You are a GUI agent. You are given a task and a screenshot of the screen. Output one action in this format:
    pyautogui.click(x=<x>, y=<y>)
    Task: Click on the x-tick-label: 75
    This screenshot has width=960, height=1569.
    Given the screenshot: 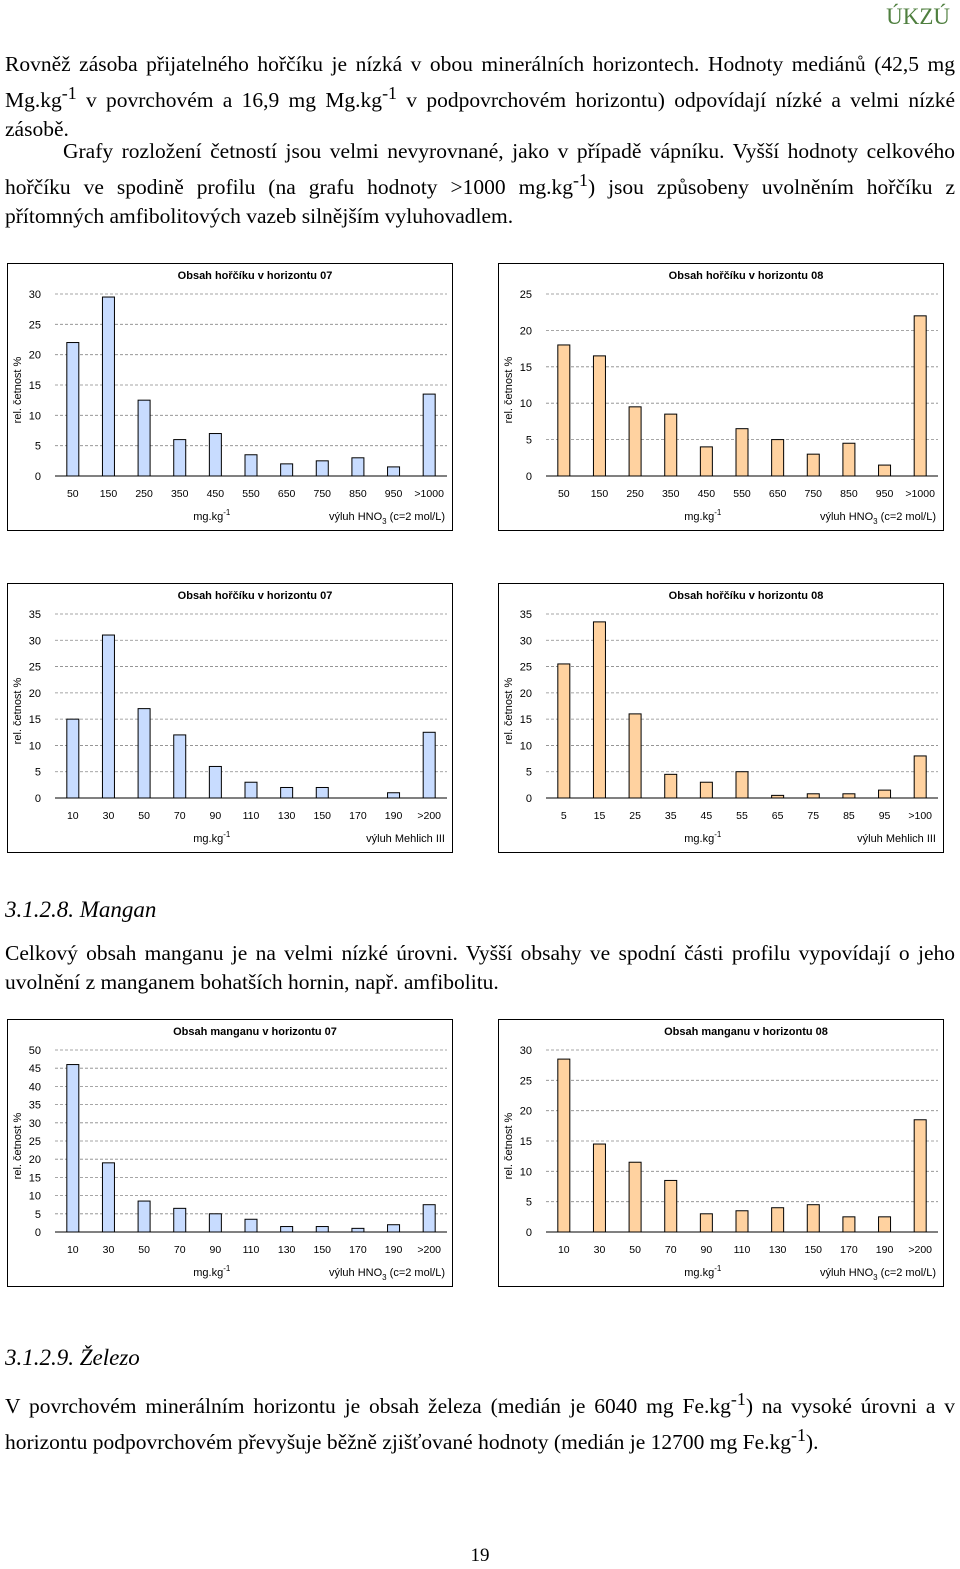 What is the action you would take?
    pyautogui.click(x=813, y=816)
    